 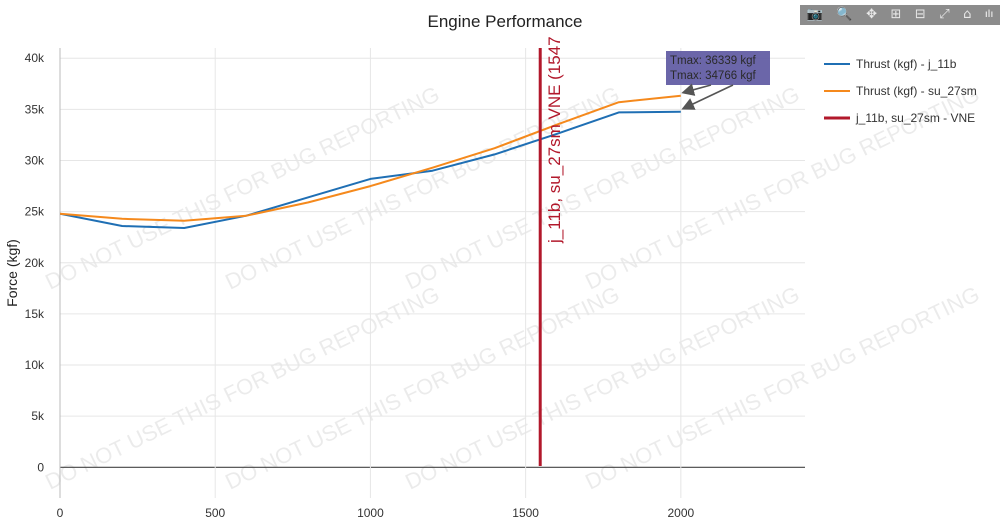 I want to click on y-tick-label: 20k, so click(x=35, y=263).